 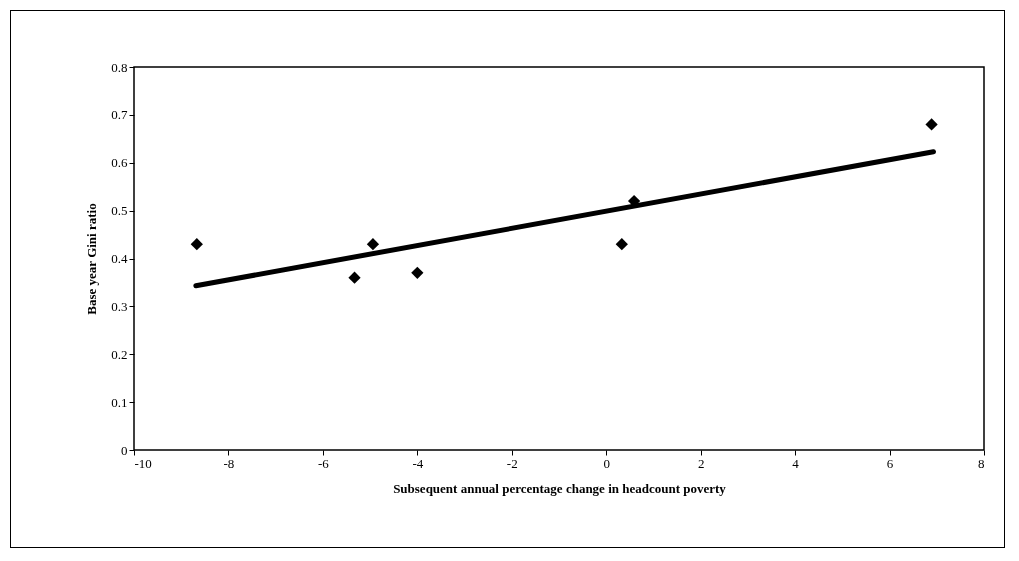 What do you see at coordinates (119, 211) in the screenshot?
I see `y-tick-label: 0.5` at bounding box center [119, 211].